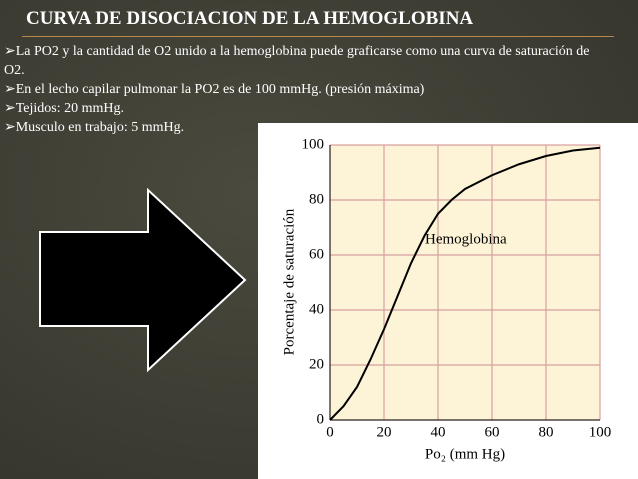 This screenshot has width=638, height=479. I want to click on arrow, so click(143, 280).